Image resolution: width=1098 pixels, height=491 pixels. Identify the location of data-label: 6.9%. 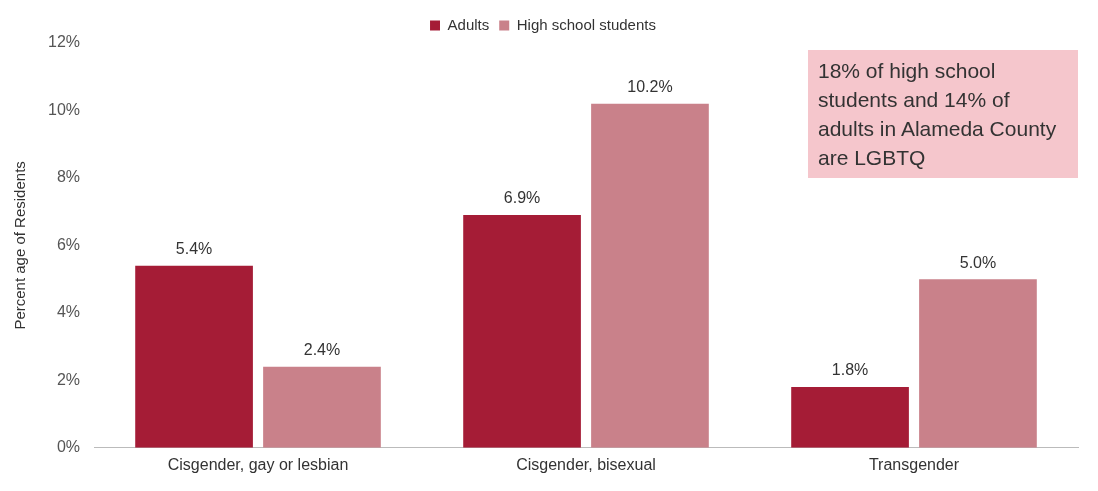
(522, 198).